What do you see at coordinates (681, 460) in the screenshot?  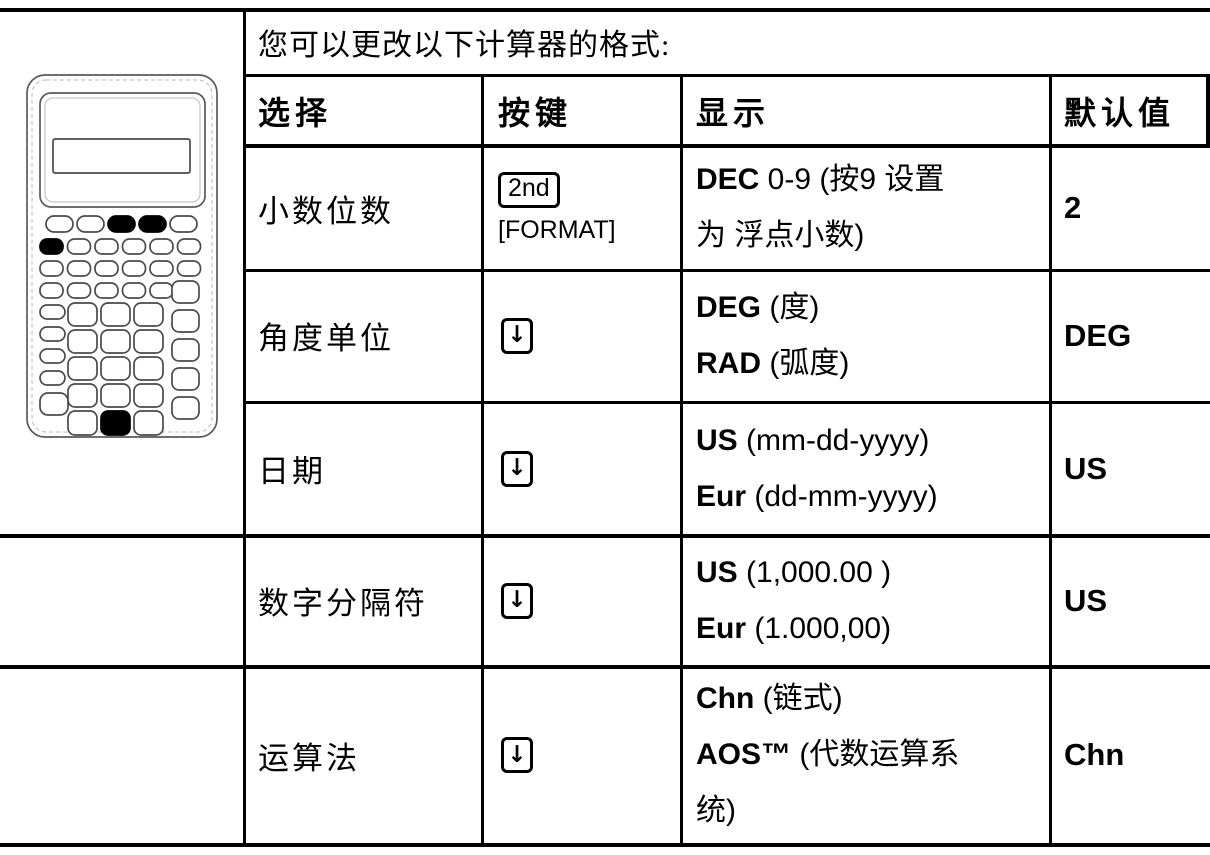 I see `divider-col2-col3` at bounding box center [681, 460].